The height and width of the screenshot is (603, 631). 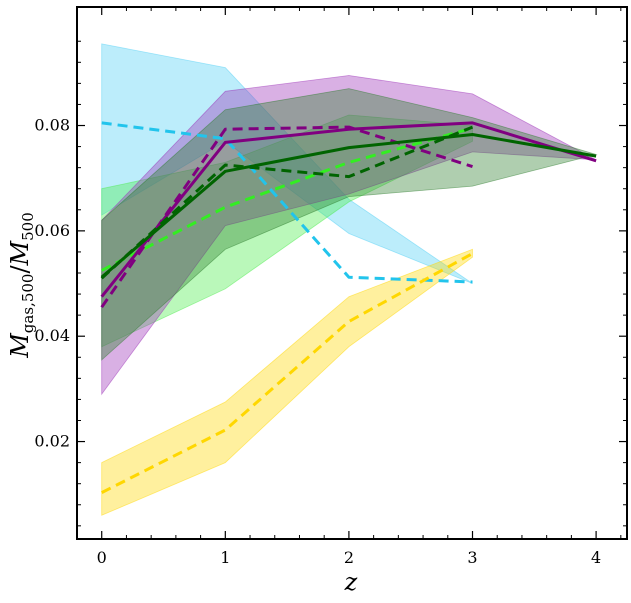 I want to click on x-tick-label: 1, so click(x=225, y=557).